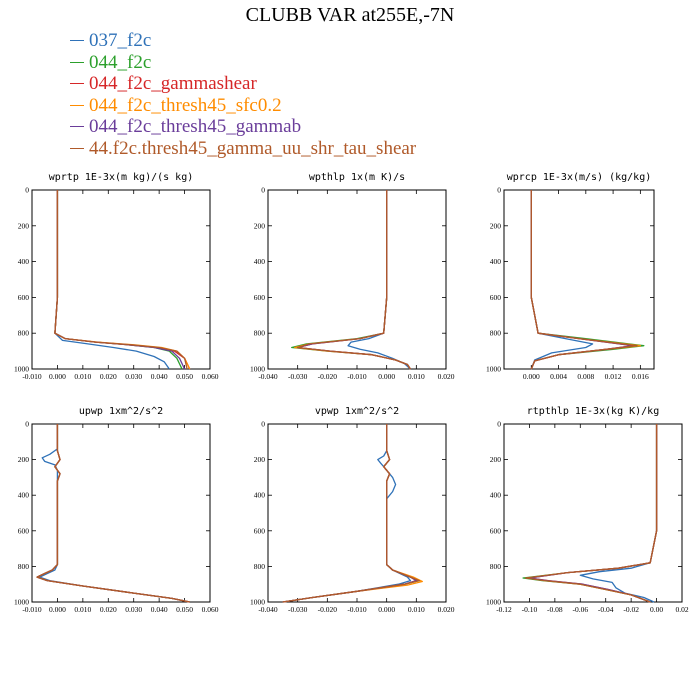 The width and height of the screenshot is (700, 700). I want to click on legend-item: 044_f2c_thresh45_gammab, so click(243, 127).